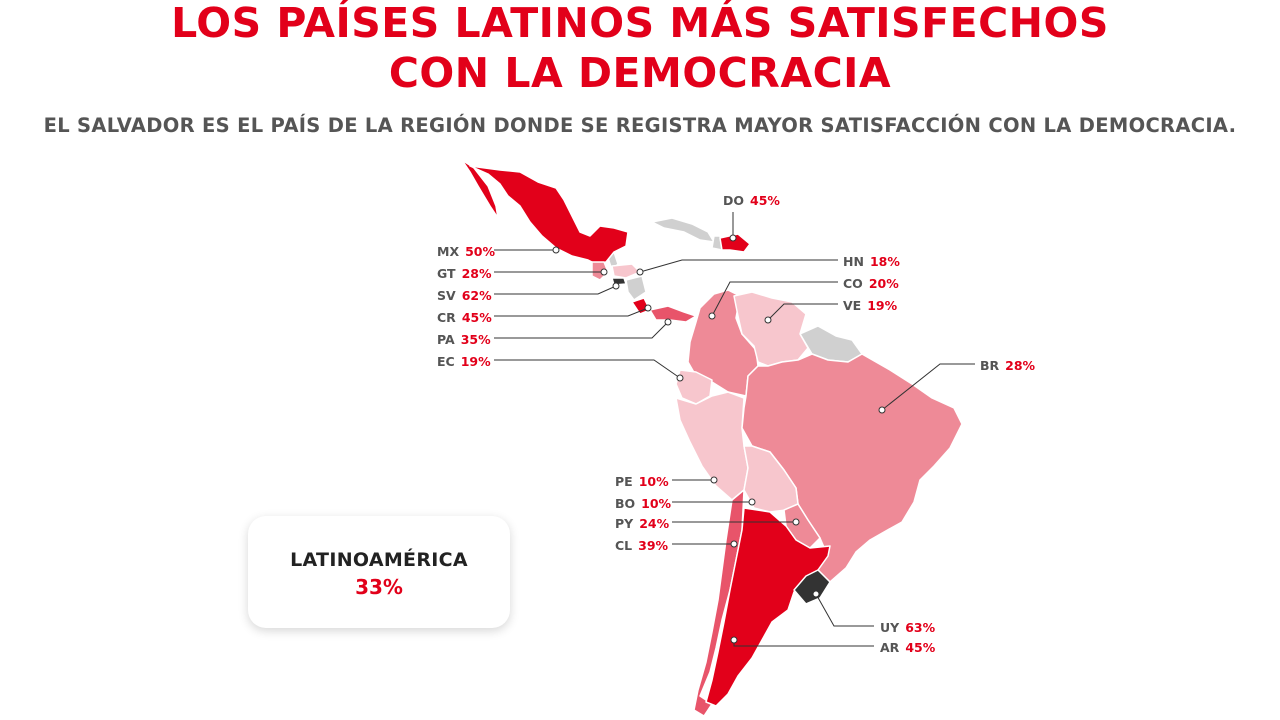 This screenshot has height=720, width=1280. What do you see at coordinates (871, 261) in the screenshot?
I see `label-hn: HN 18%` at bounding box center [871, 261].